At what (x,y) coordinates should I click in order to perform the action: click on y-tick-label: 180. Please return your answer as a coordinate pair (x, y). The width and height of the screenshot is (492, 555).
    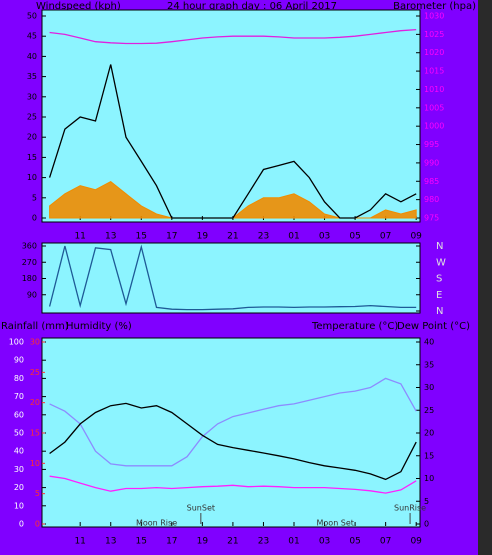
    Looking at the image, I should click on (29, 278).